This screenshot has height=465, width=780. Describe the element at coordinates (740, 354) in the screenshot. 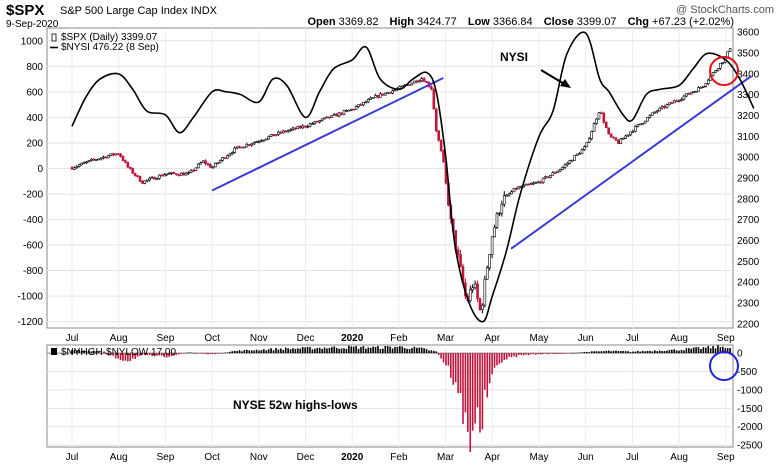

I see `lower-tick-label: 0` at that location.